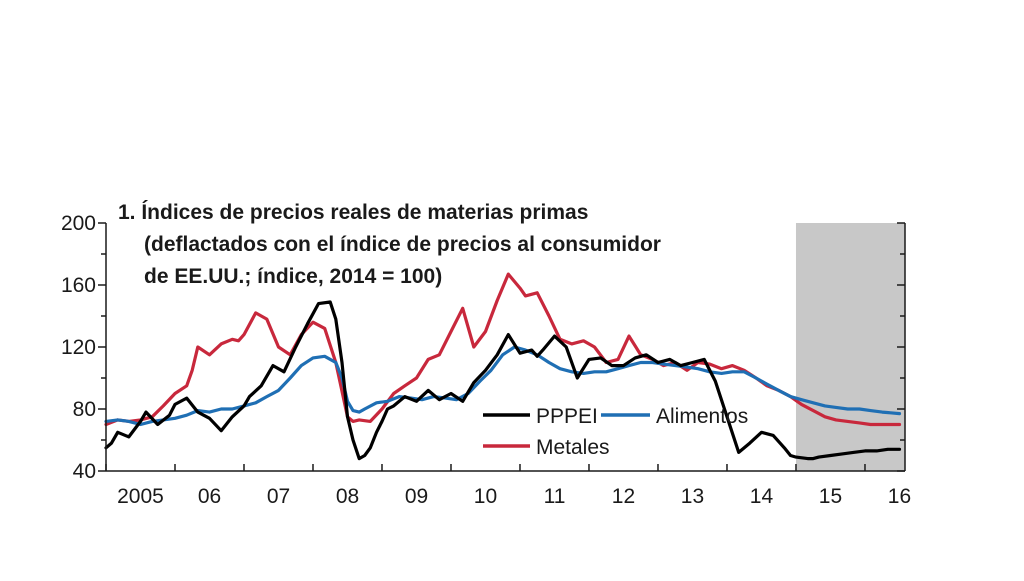 The height and width of the screenshot is (581, 1024). What do you see at coordinates (692, 496) in the screenshot?
I see `x-tick-label: 13` at bounding box center [692, 496].